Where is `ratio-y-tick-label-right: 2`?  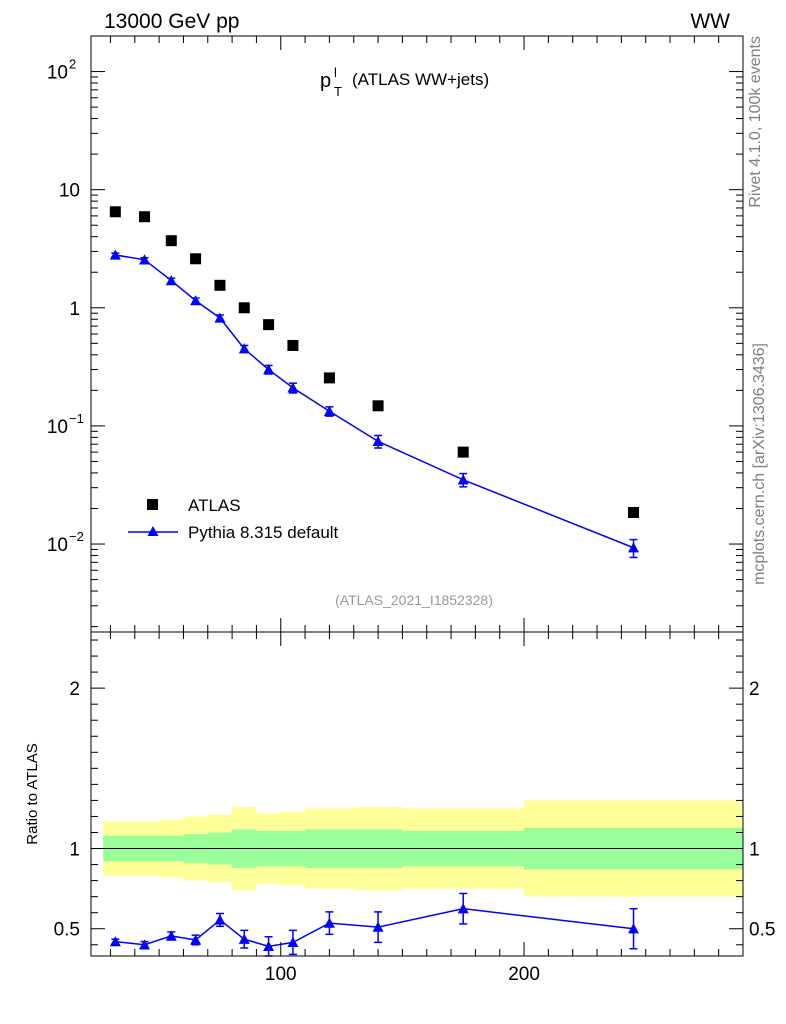
ratio-y-tick-label-right: 2 is located at coordinates (754, 689).